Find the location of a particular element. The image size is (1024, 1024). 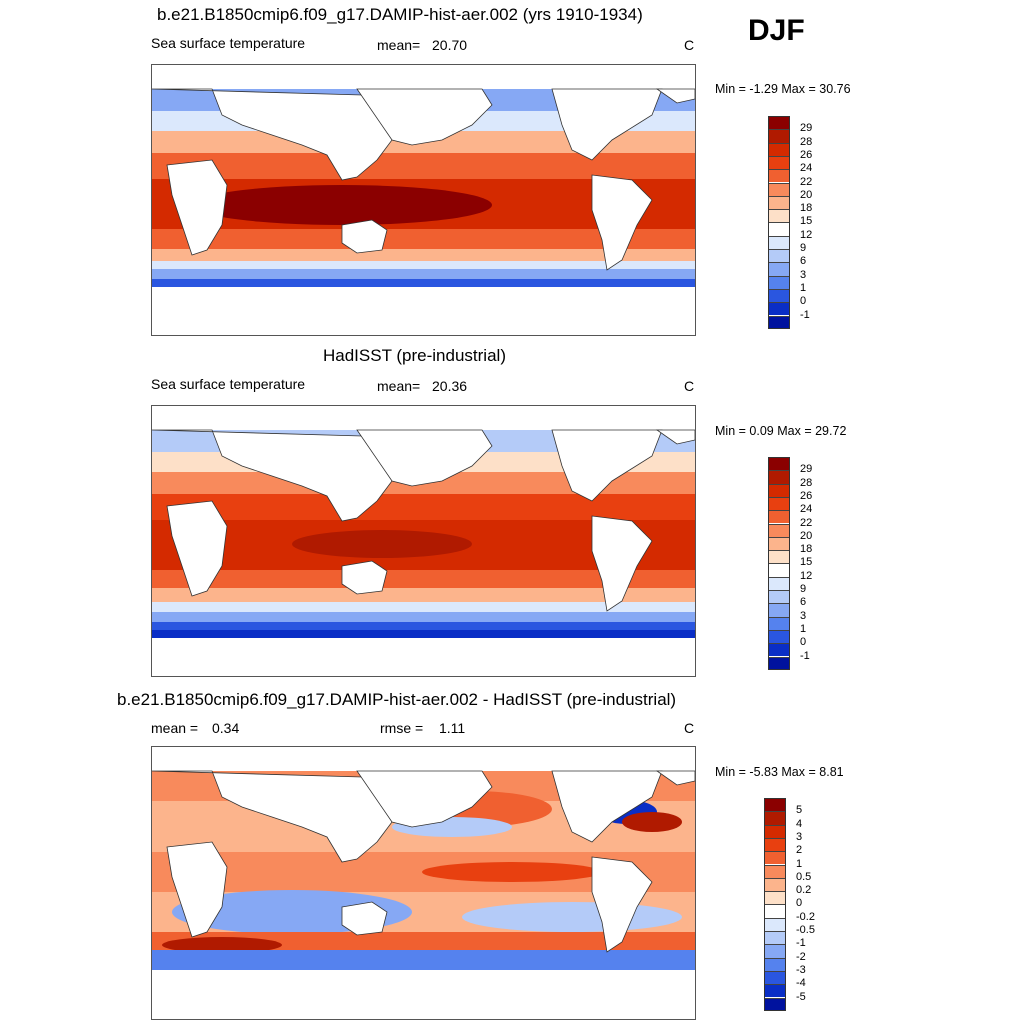

panel2-colorbar-level-label: 15 is located at coordinates (806, 562).